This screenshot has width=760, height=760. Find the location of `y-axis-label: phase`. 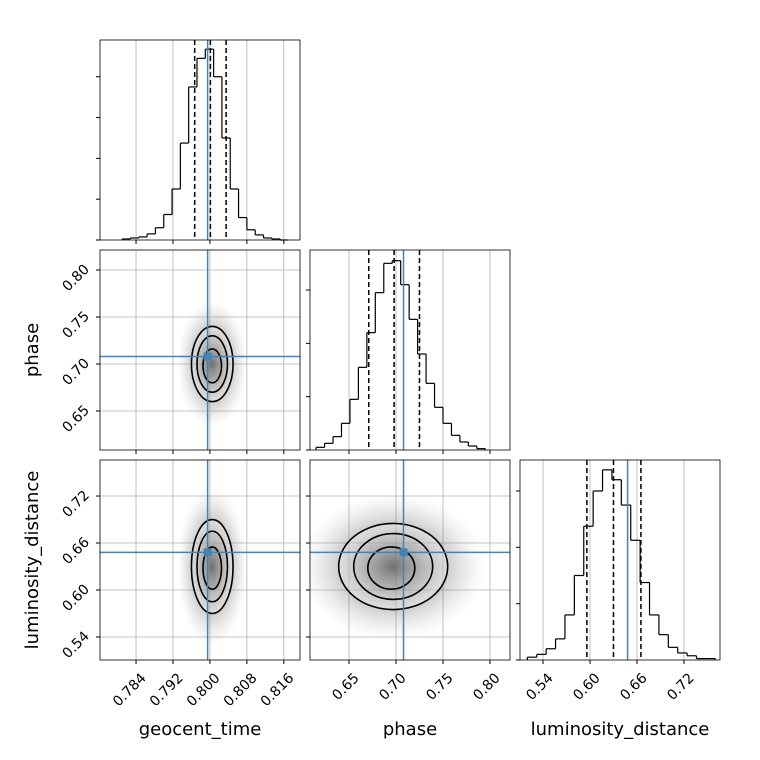

y-axis-label: phase is located at coordinates (32, 350).